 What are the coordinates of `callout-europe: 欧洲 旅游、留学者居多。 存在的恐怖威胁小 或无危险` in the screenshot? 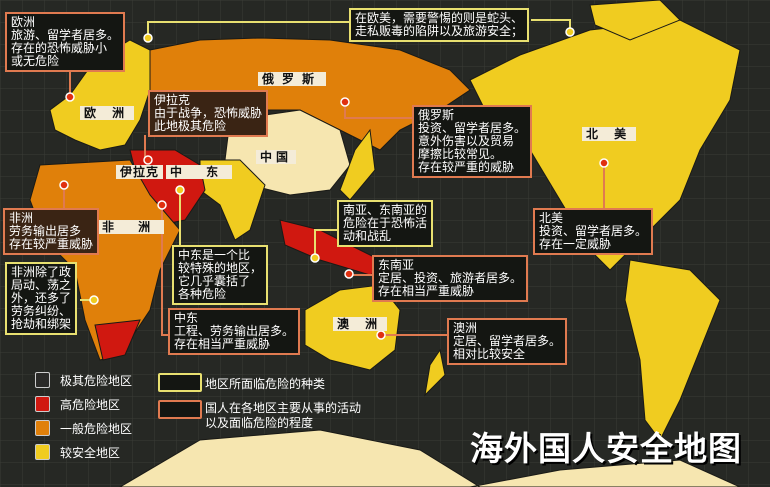 It's located at (65, 42).